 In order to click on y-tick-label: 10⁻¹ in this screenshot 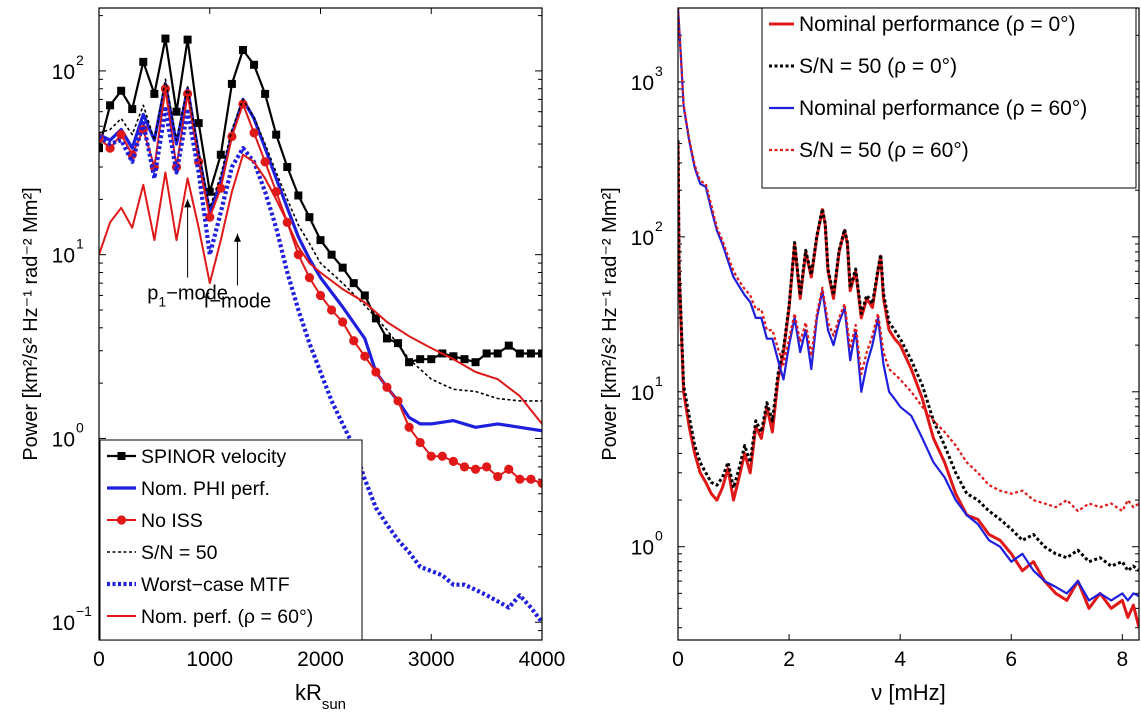, I will do `click(72, 619)`.